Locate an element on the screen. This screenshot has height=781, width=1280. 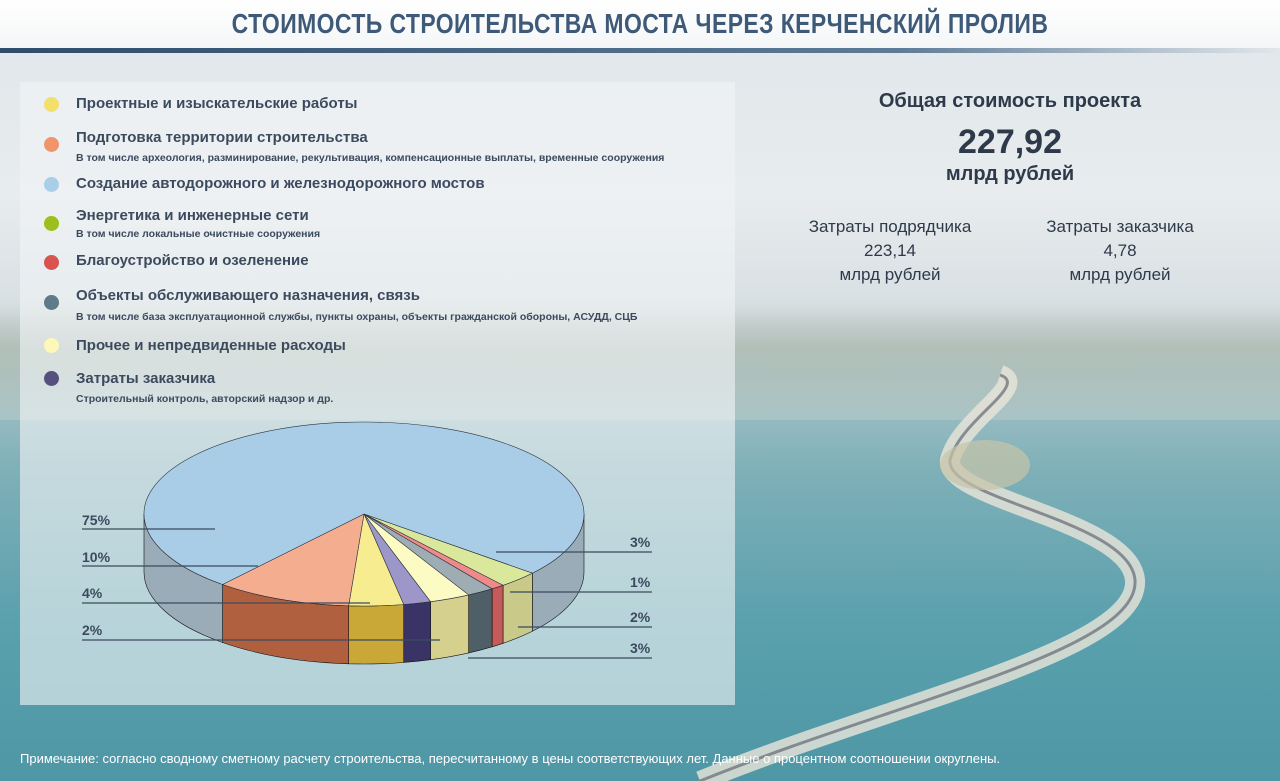
title-bar is located at coordinates (640, 24).